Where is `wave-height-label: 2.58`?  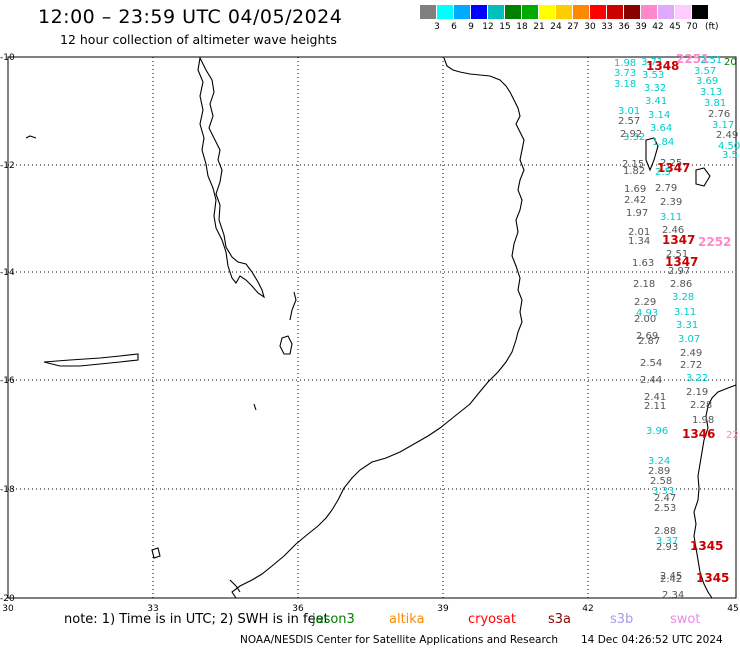 wave-height-label: 2.58 is located at coordinates (661, 481).